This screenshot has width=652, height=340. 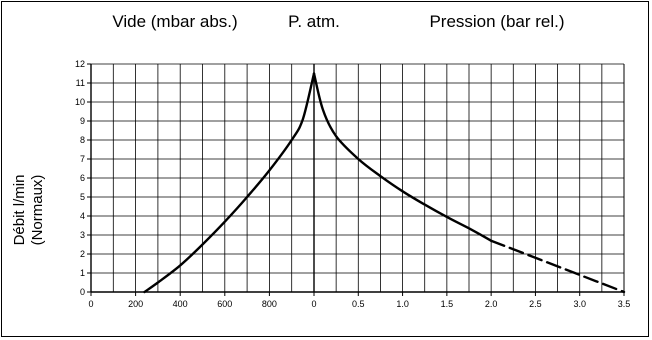 What do you see at coordinates (447, 304) in the screenshot?
I see `x-tick-label-pressure: 1.5` at bounding box center [447, 304].